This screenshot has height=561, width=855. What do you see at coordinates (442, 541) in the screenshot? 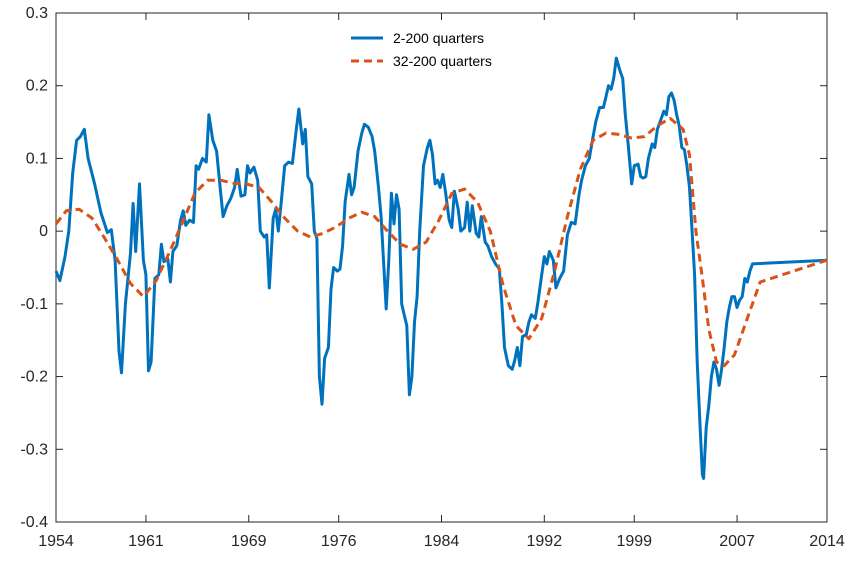
I see `x-tick-label: 1984` at bounding box center [442, 541].